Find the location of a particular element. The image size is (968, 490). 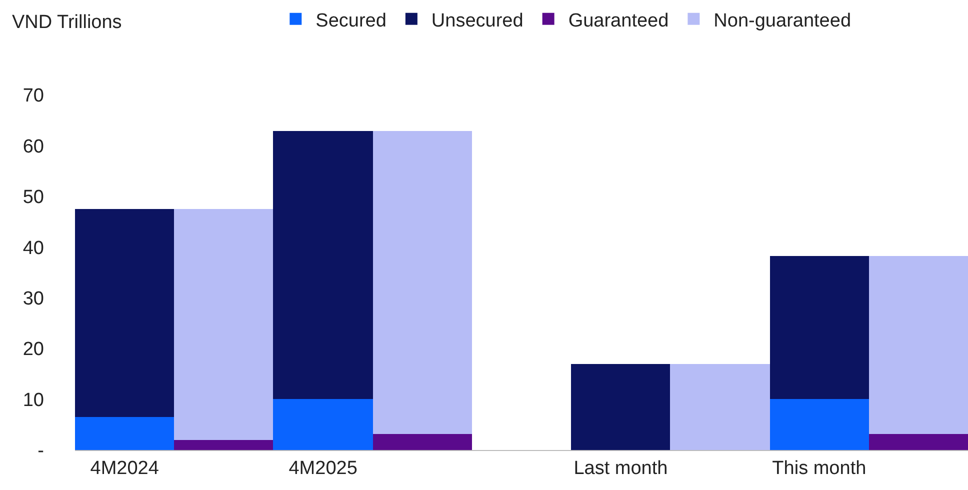

legend-label: Guaranteed is located at coordinates (618, 21).